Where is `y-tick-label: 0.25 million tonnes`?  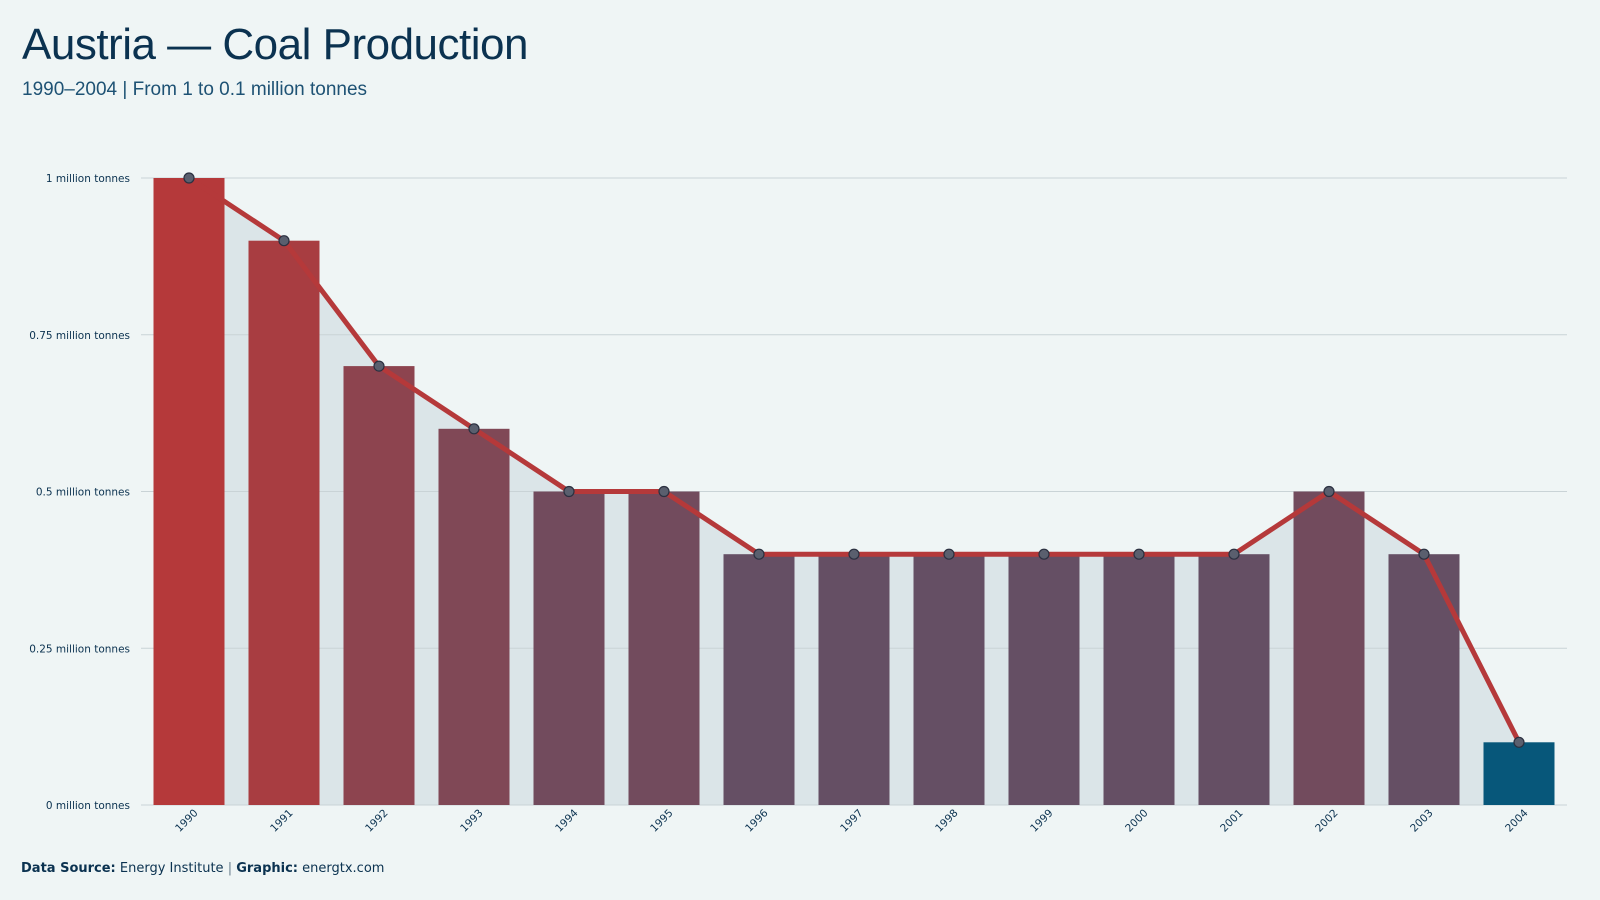 y-tick-label: 0.25 million tonnes is located at coordinates (79, 649).